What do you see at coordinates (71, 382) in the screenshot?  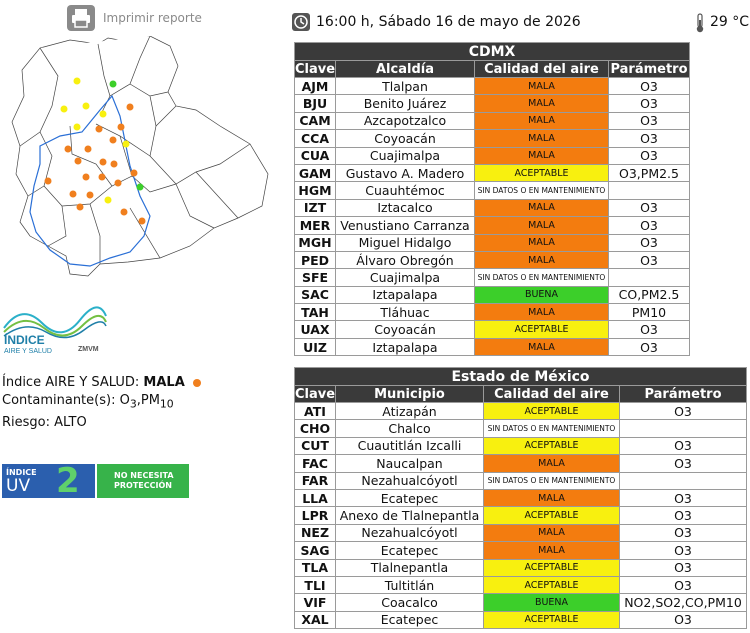 I see `indice-label: Índice AIRE Y SALUD:` at bounding box center [71, 382].